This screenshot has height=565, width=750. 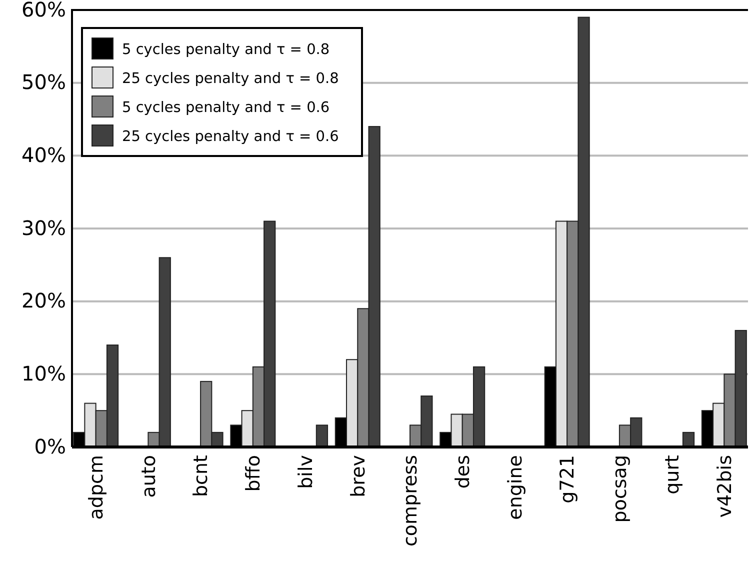 What do you see at coordinates (358, 476) in the screenshot?
I see `x-tick-label: brev` at bounding box center [358, 476].